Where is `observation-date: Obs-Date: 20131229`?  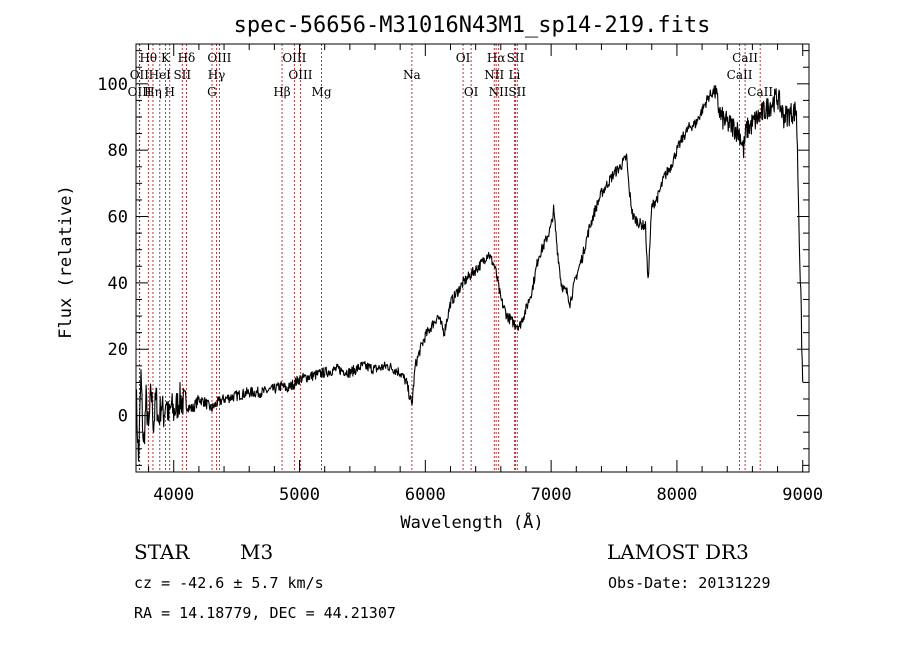
observation-date: Obs-Date: 20131229 is located at coordinates (689, 583).